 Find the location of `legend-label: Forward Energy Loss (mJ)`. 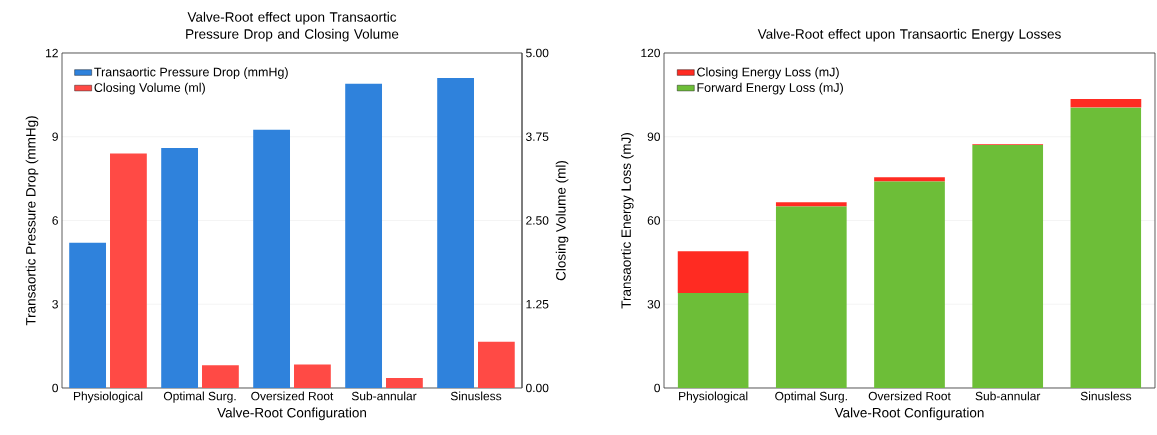

legend-label: Forward Energy Loss (mJ) is located at coordinates (770, 88).